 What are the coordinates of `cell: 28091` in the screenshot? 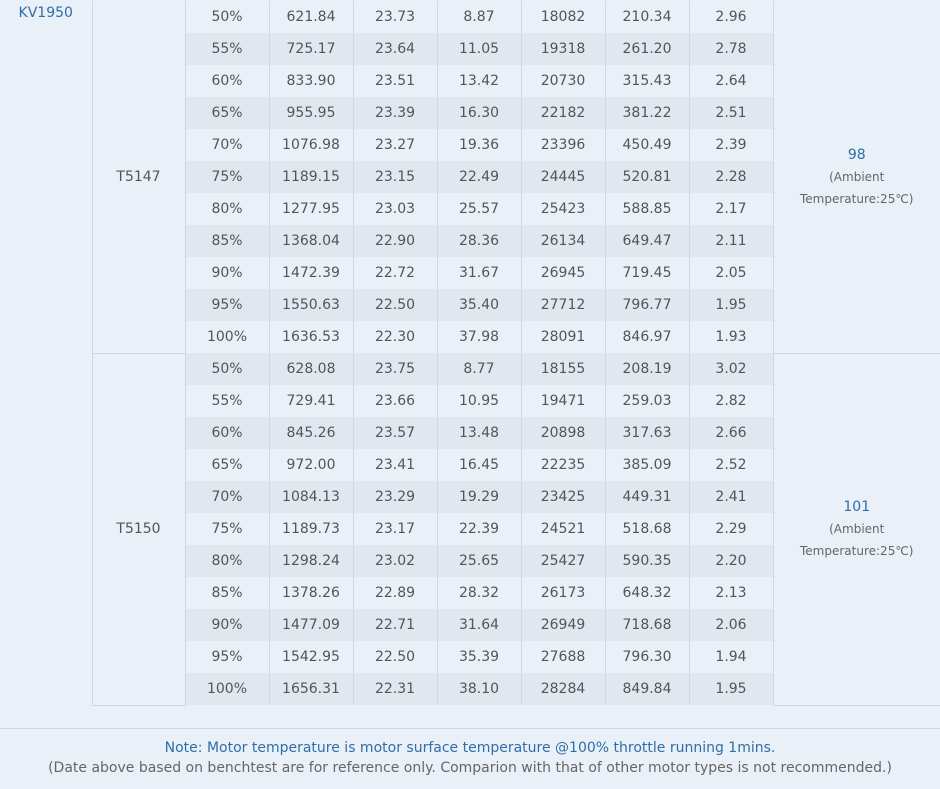 It's located at (563, 337).